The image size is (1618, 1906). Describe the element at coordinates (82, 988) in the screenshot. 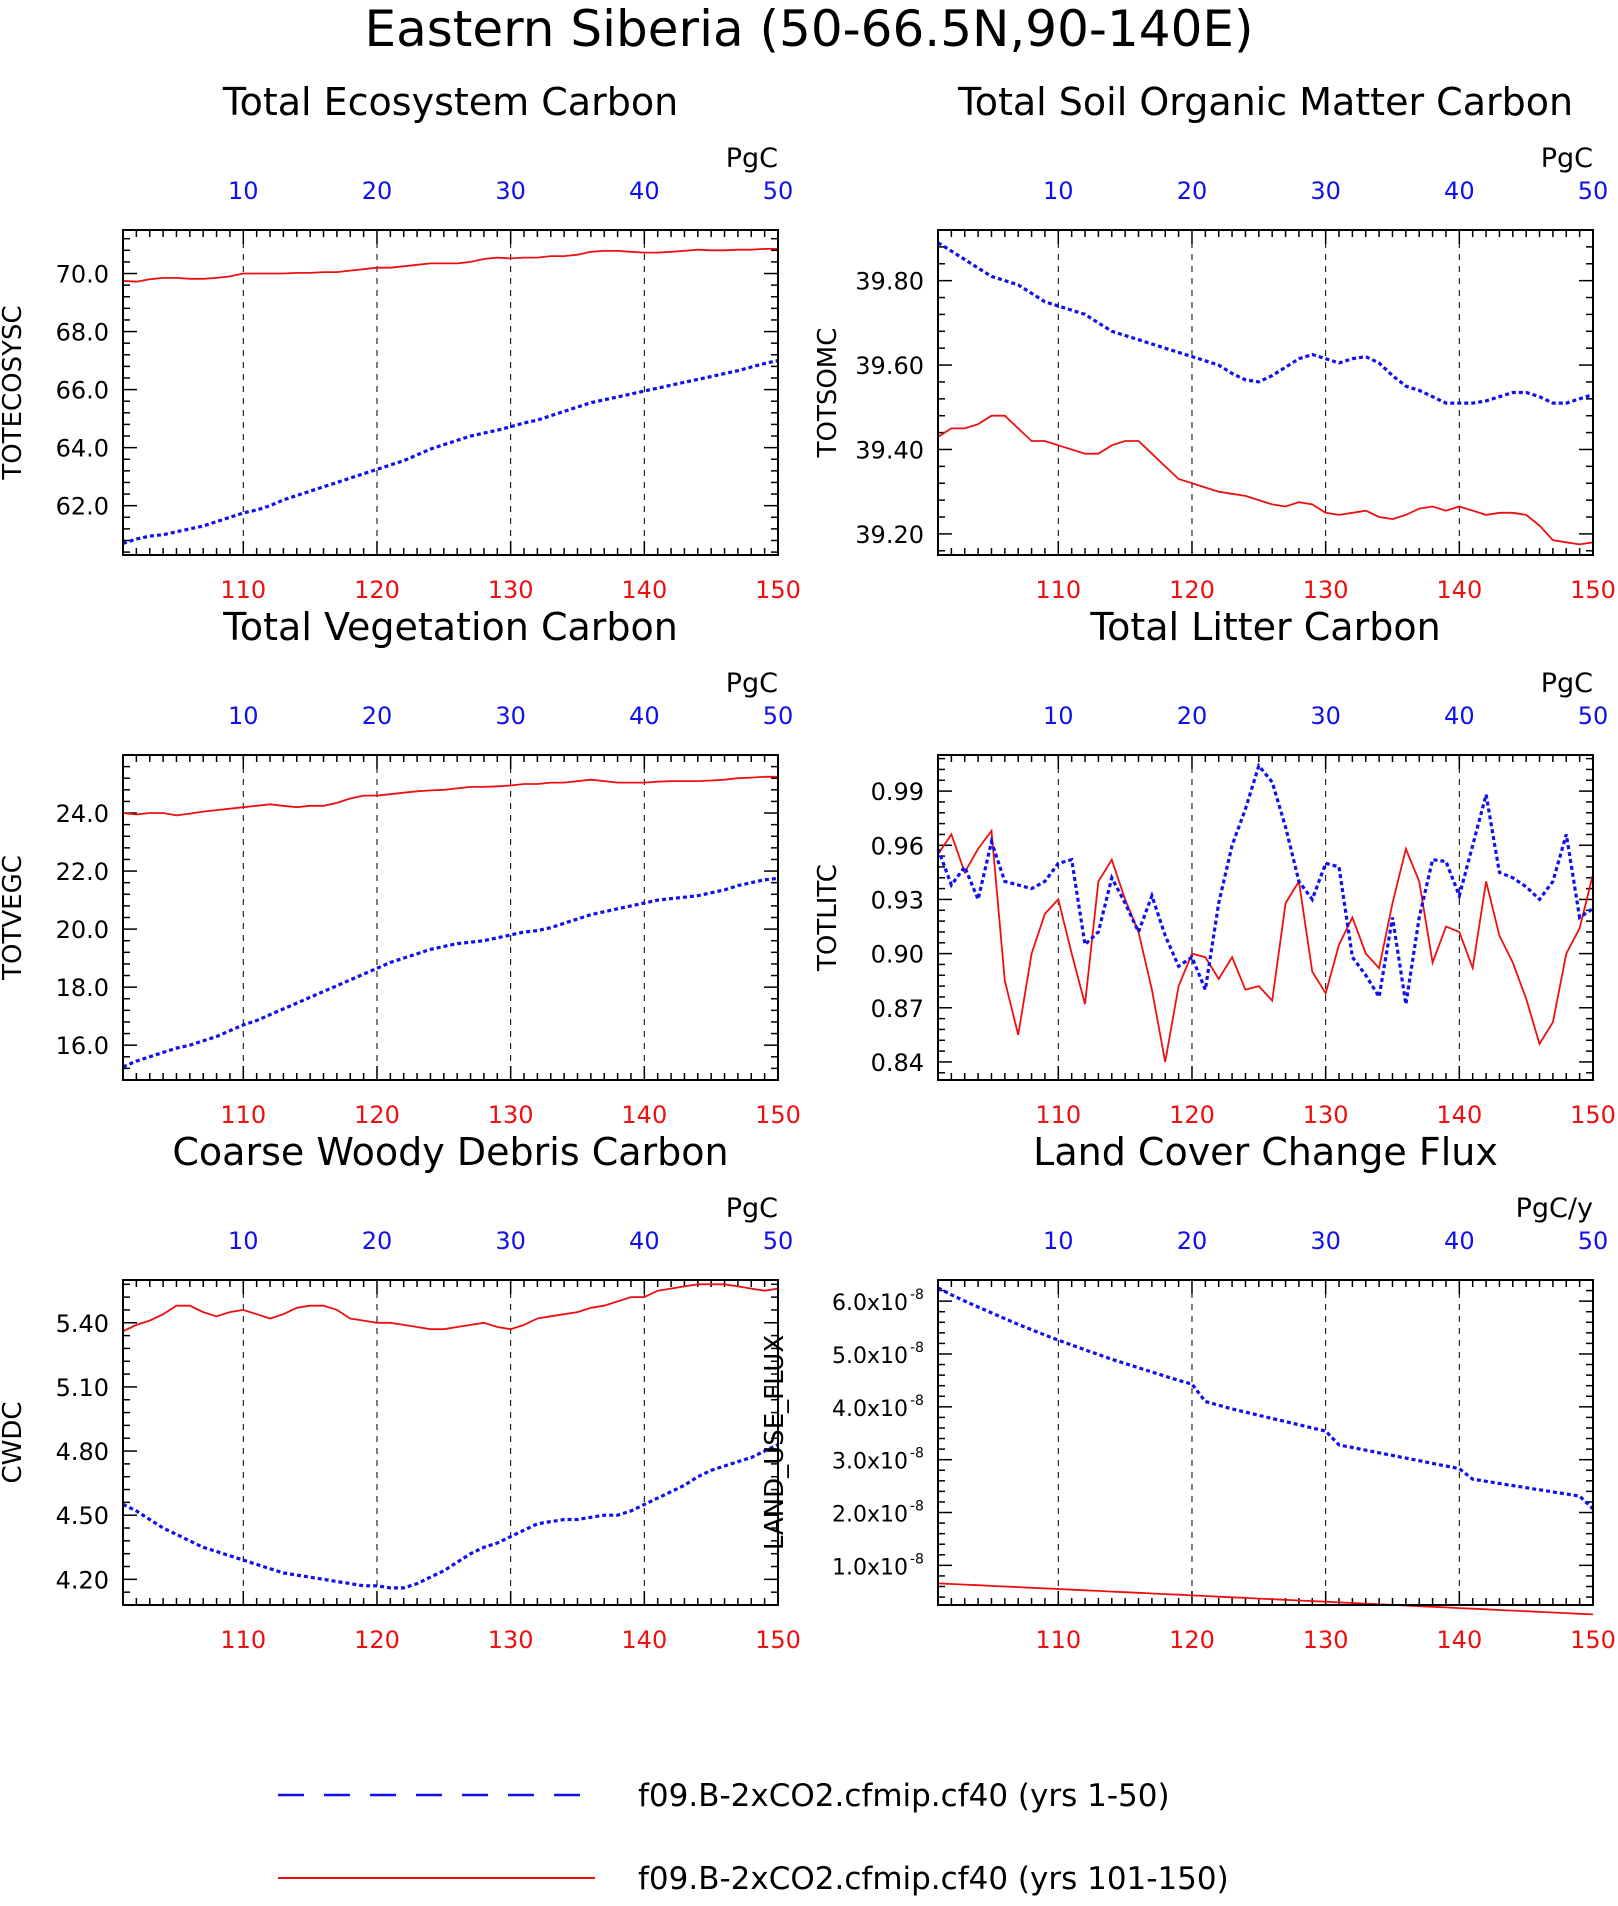

I see `y-tick-label: 18.0` at that location.